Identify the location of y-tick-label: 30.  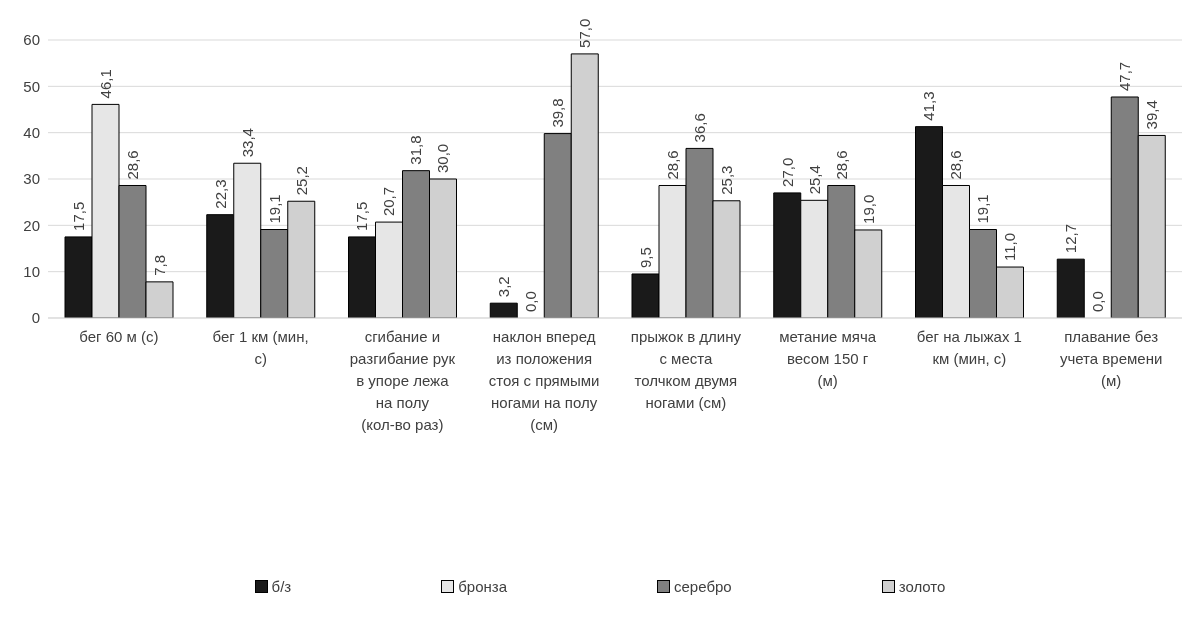
(31, 179).